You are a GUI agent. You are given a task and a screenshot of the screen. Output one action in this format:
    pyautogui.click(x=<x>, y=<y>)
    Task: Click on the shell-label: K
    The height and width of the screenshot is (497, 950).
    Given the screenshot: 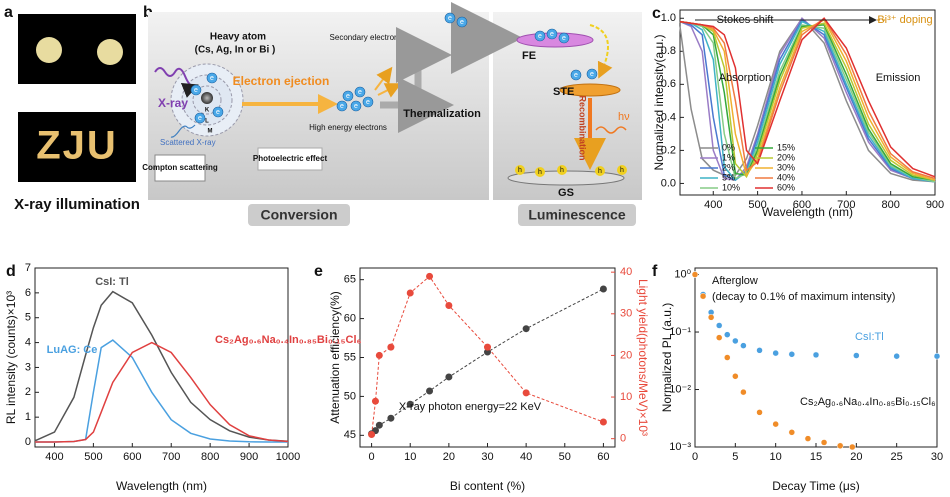 What is the action you would take?
    pyautogui.click(x=207, y=111)
    